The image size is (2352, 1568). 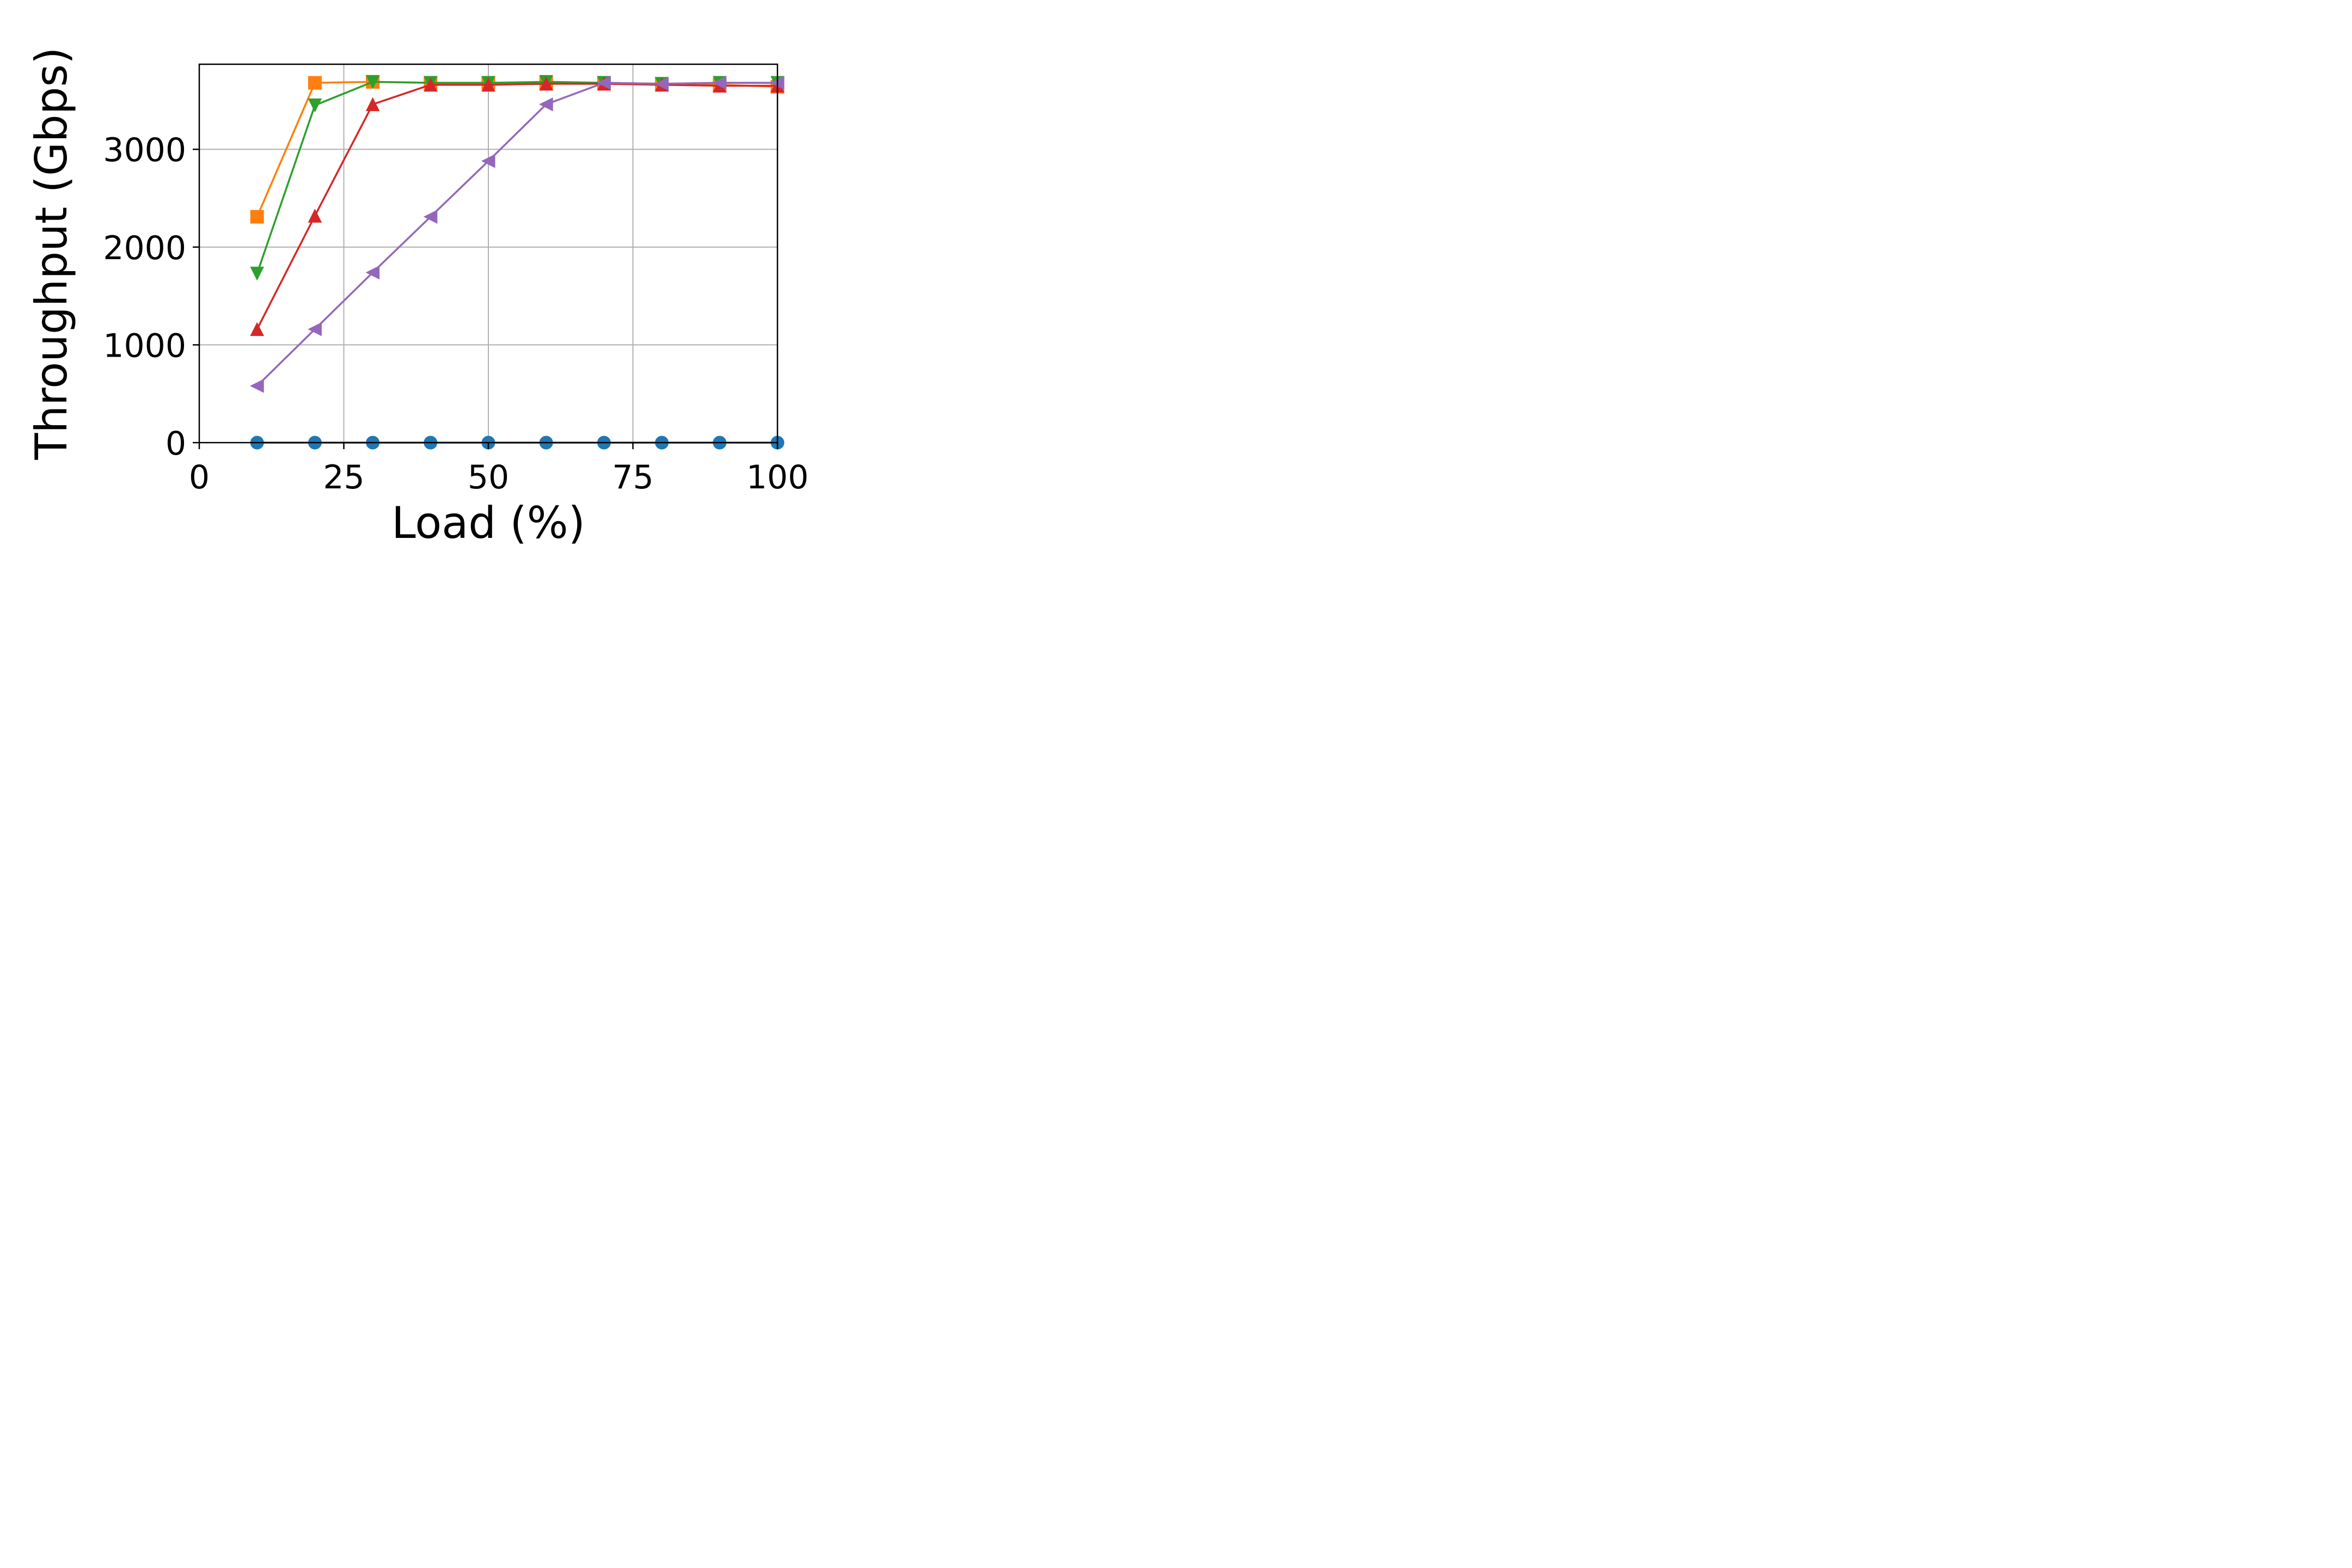 What do you see at coordinates (144, 248) in the screenshot?
I see `y-tick-label: 2000` at bounding box center [144, 248].